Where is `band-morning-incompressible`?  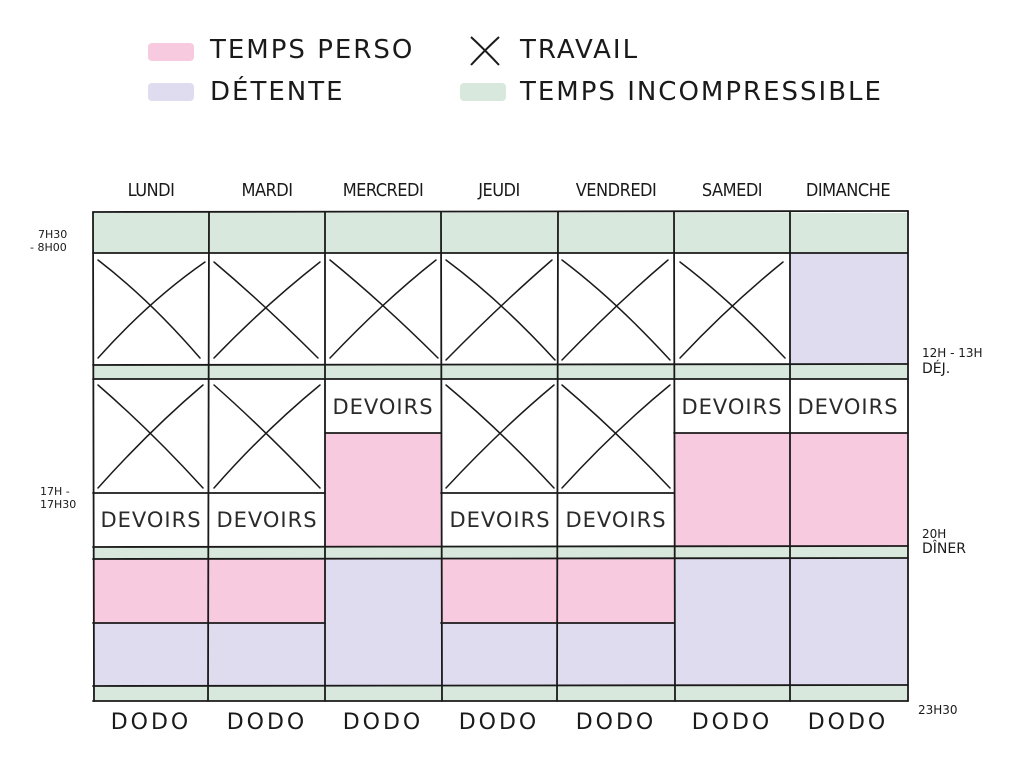
band-morning-incompressible is located at coordinates (500, 233).